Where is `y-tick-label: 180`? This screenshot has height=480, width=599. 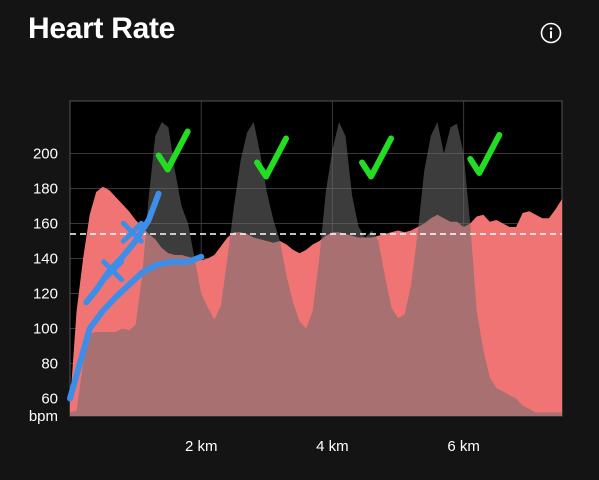
y-tick-label: 180 is located at coordinates (45, 189).